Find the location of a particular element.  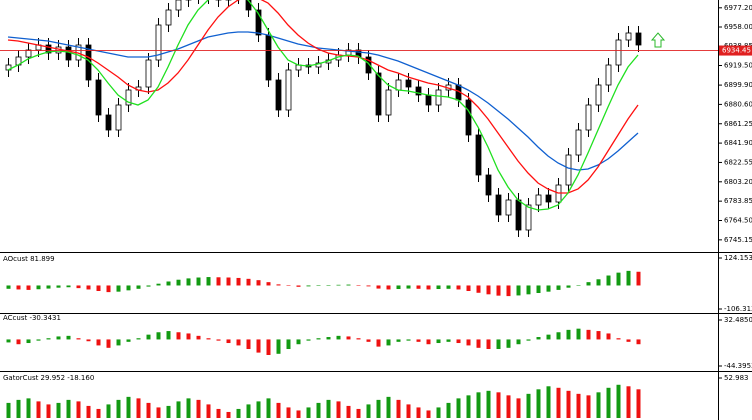

indicator-title: AOcust 81.899 is located at coordinates (29, 259).